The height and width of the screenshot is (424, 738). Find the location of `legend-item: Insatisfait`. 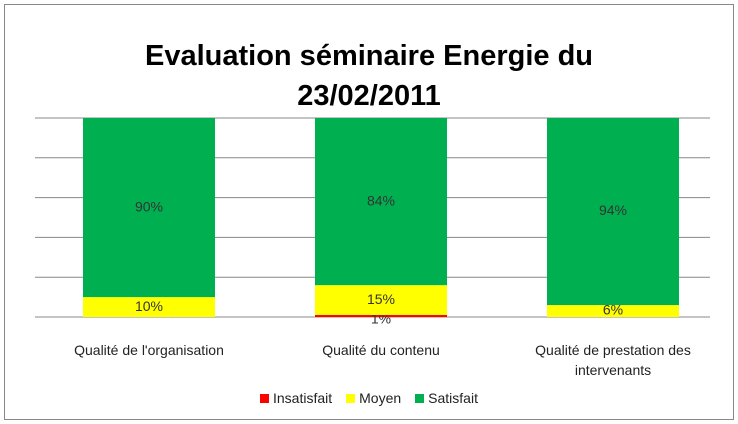

legend-item: Insatisfait is located at coordinates (296, 398).